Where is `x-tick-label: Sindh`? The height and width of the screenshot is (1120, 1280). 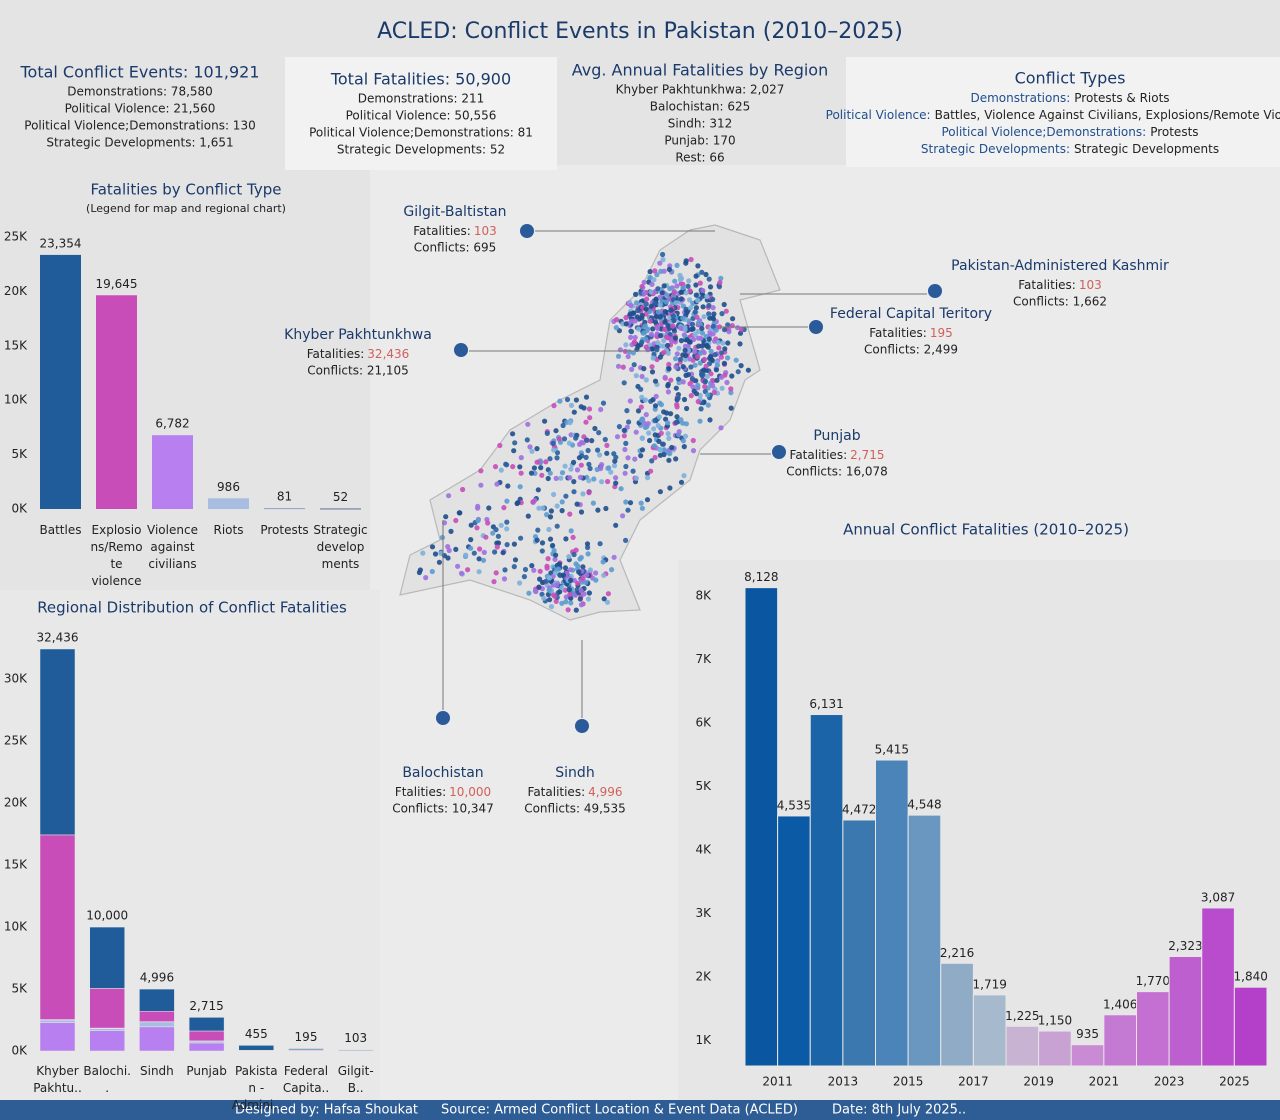 x-tick-label: Sindh is located at coordinates (157, 1071).